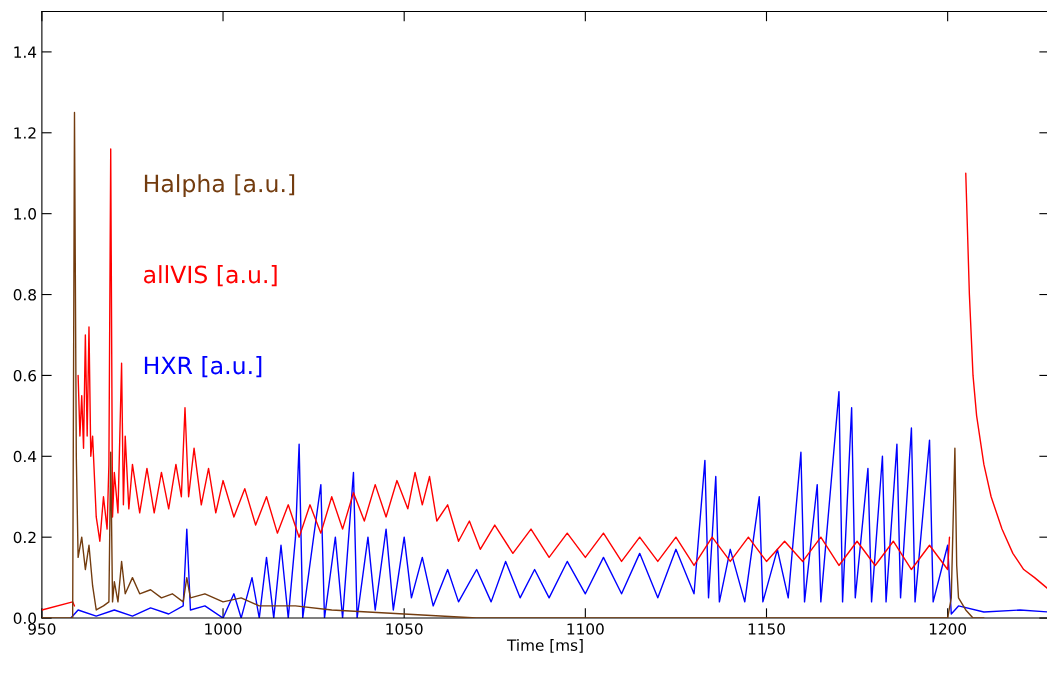 The image size is (1047, 674). What do you see at coordinates (948, 629) in the screenshot?
I see `x-tick-label: 1200` at bounding box center [948, 629].